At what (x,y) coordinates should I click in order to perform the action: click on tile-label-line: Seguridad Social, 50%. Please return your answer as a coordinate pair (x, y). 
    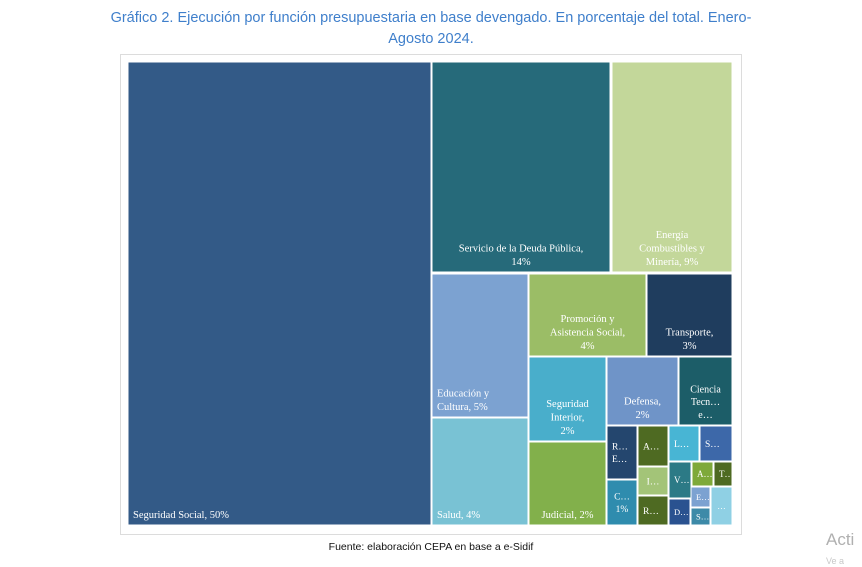
    Looking at the image, I should click on (181, 515).